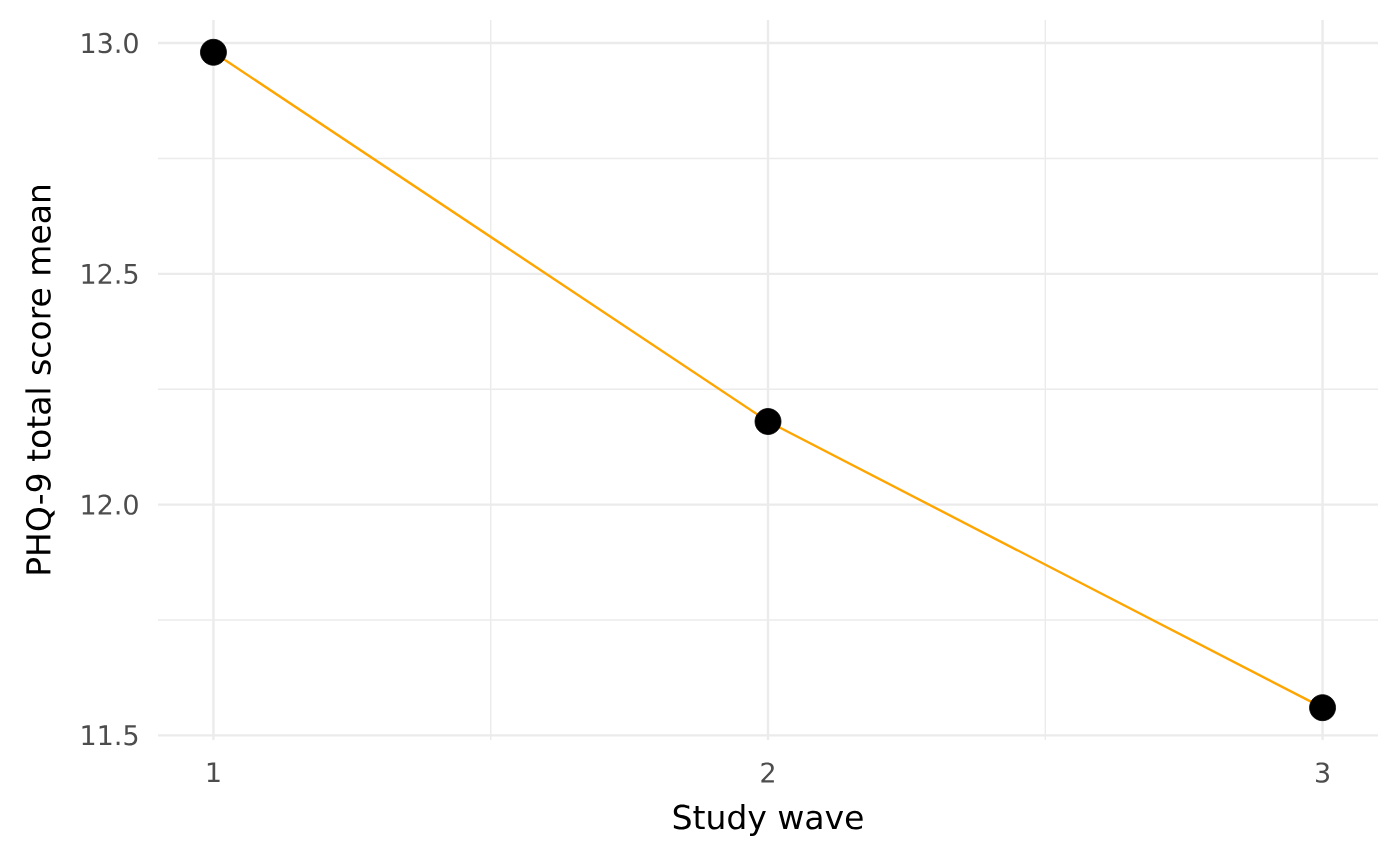  I want to click on x-tick-label: 1, so click(213, 772).